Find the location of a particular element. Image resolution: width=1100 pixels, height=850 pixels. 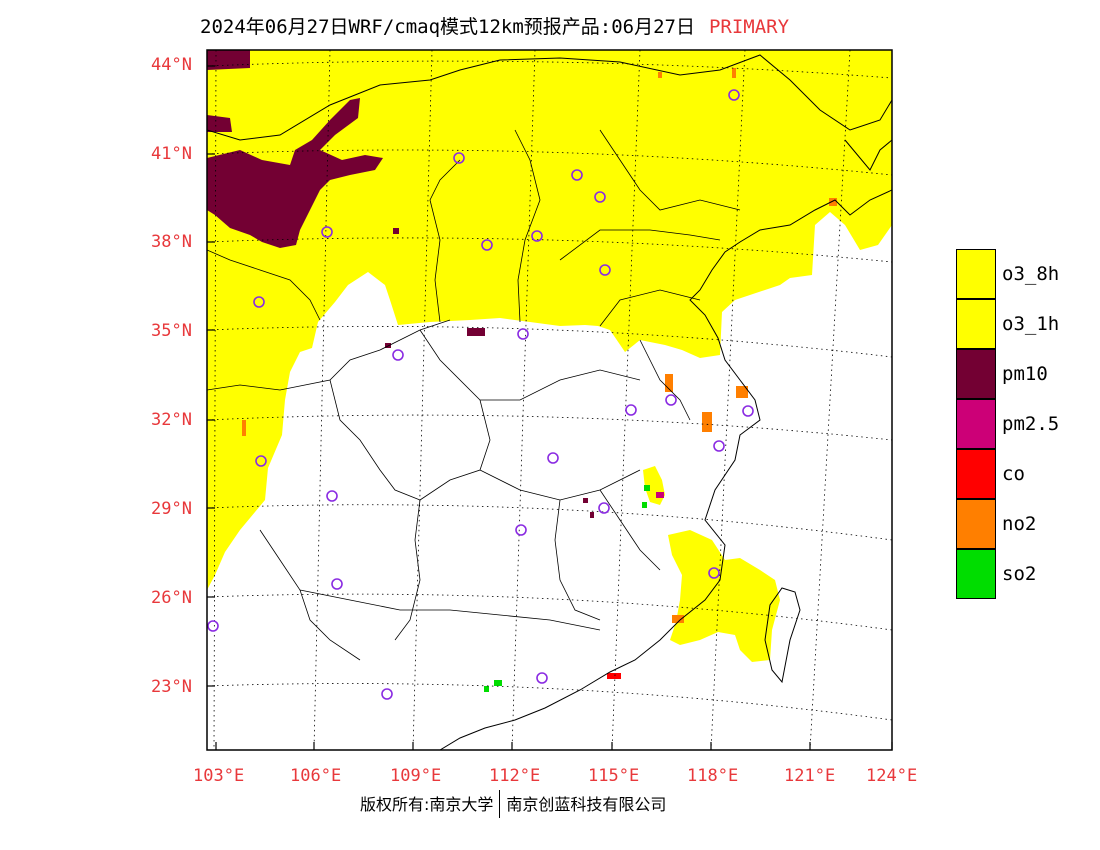

copyright-company: 南京创蓝科技有限公司 is located at coordinates (586, 804).